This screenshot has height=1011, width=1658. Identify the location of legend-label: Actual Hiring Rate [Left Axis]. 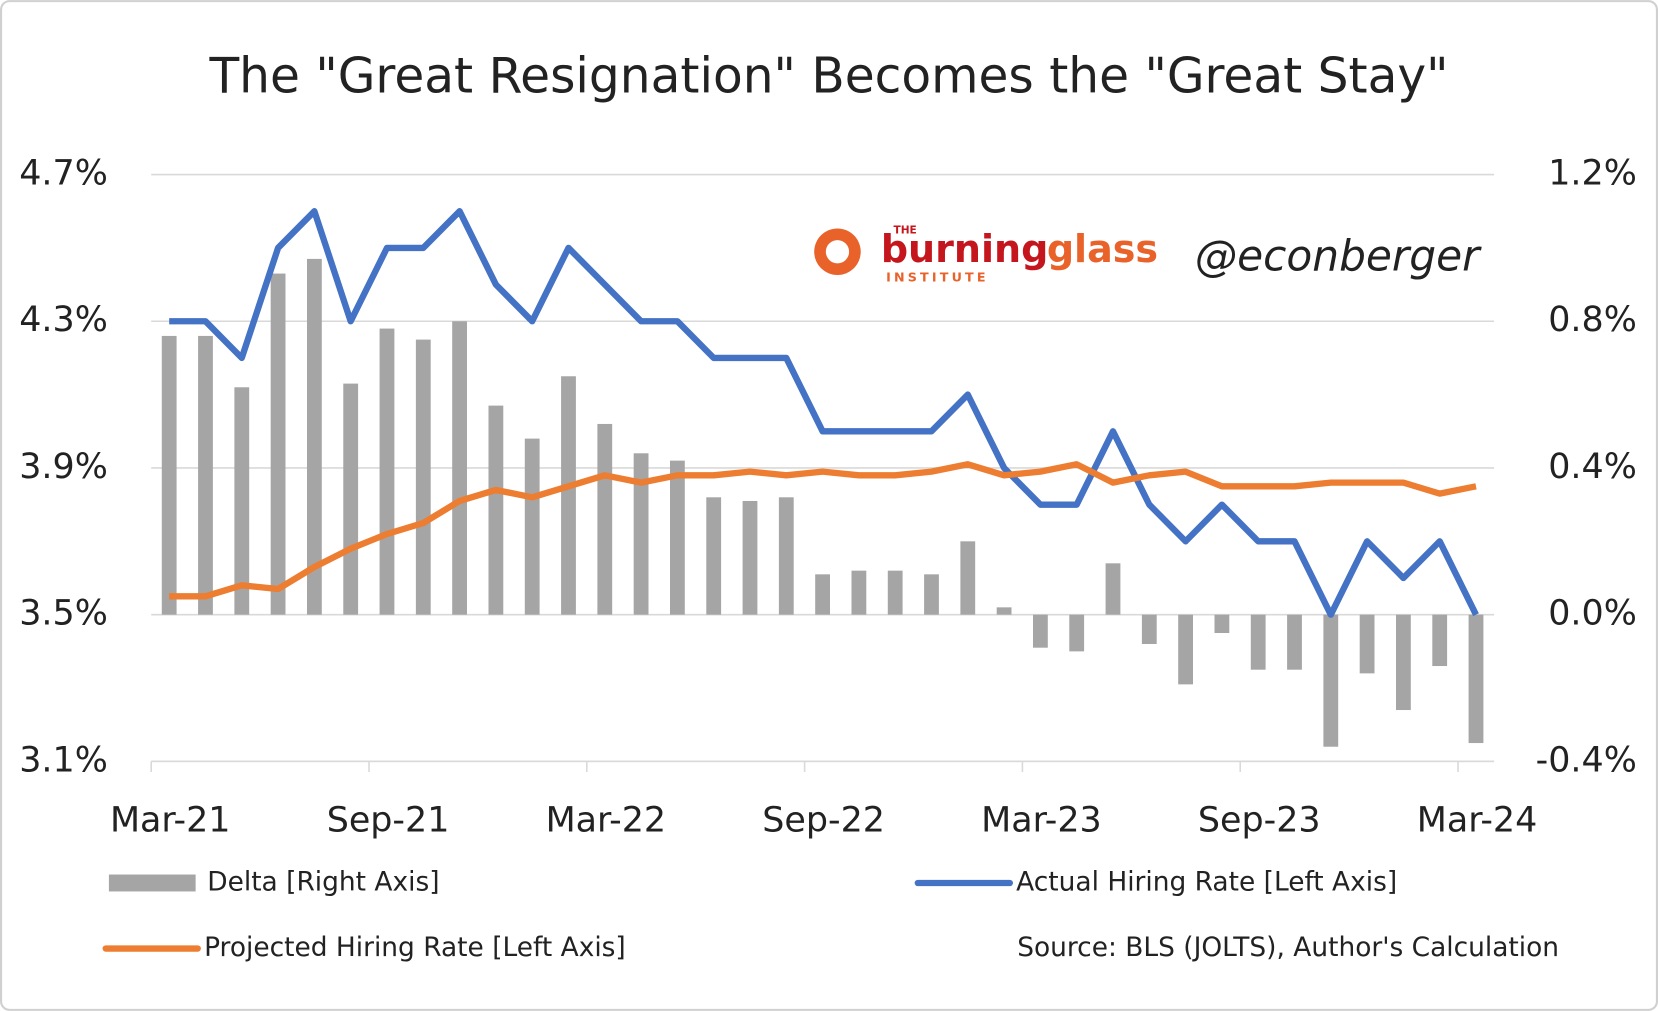
(1206, 881).